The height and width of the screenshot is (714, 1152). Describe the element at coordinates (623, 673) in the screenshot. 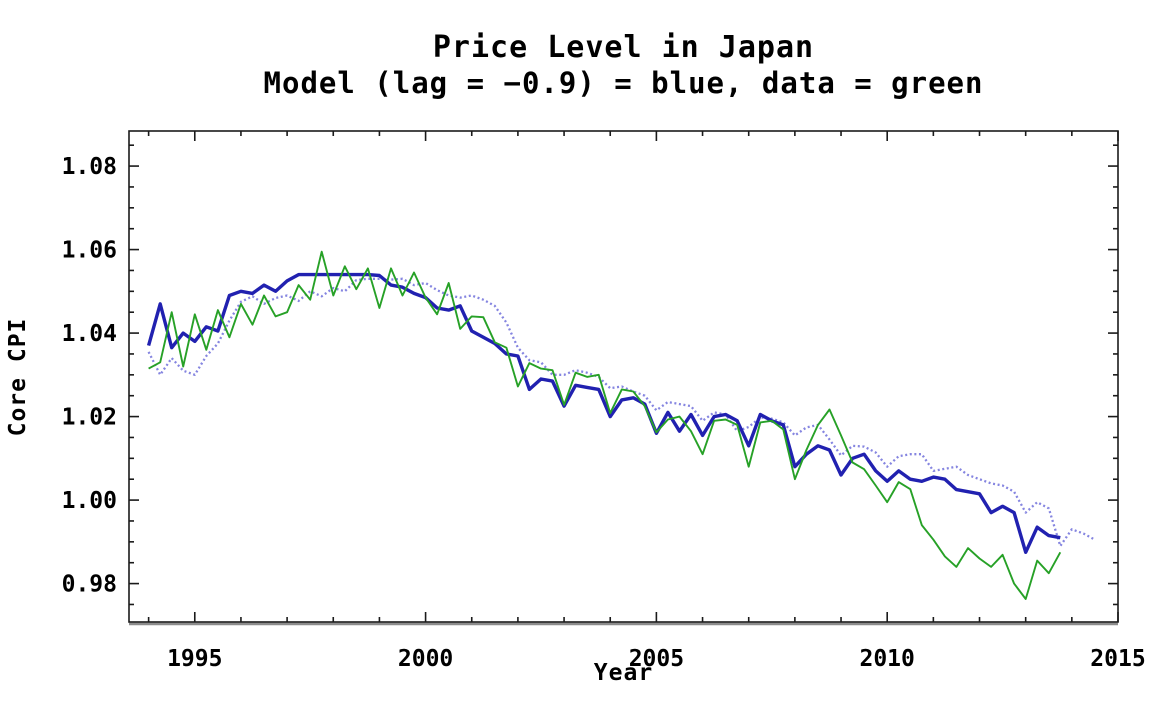

I see `x-axis-label: Year` at that location.